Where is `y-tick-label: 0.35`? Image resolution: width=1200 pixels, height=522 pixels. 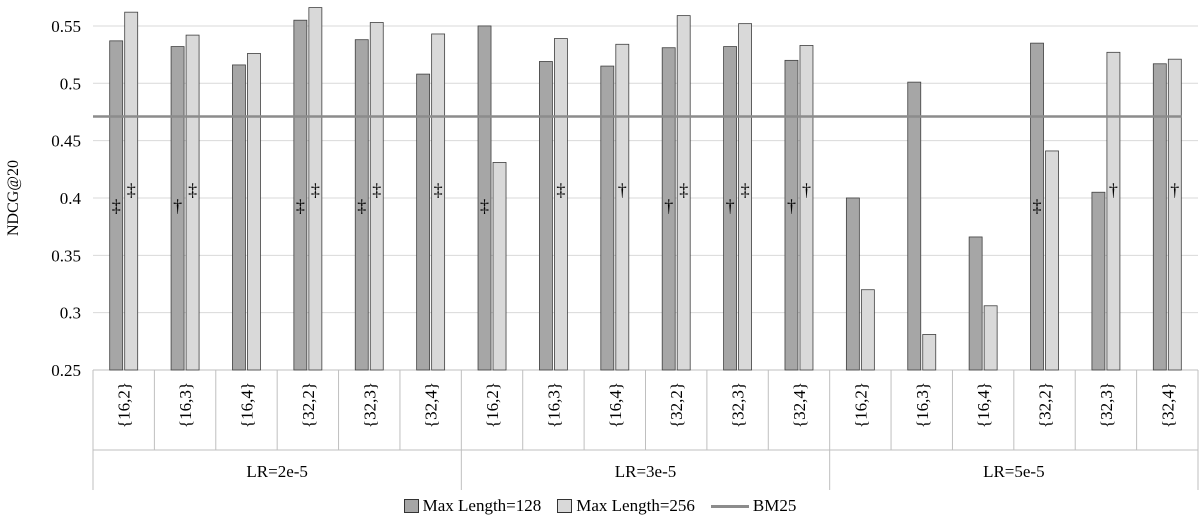
y-tick-label: 0.35 is located at coordinates (66, 255).